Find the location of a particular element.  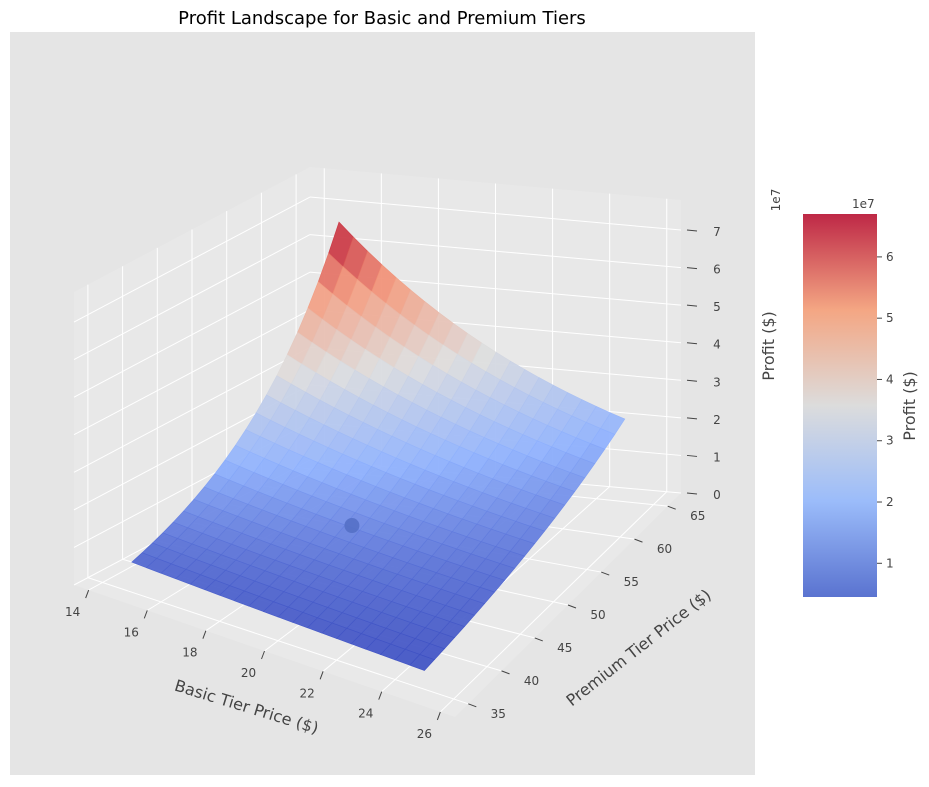

optimum-point-marker is located at coordinates (352, 526).